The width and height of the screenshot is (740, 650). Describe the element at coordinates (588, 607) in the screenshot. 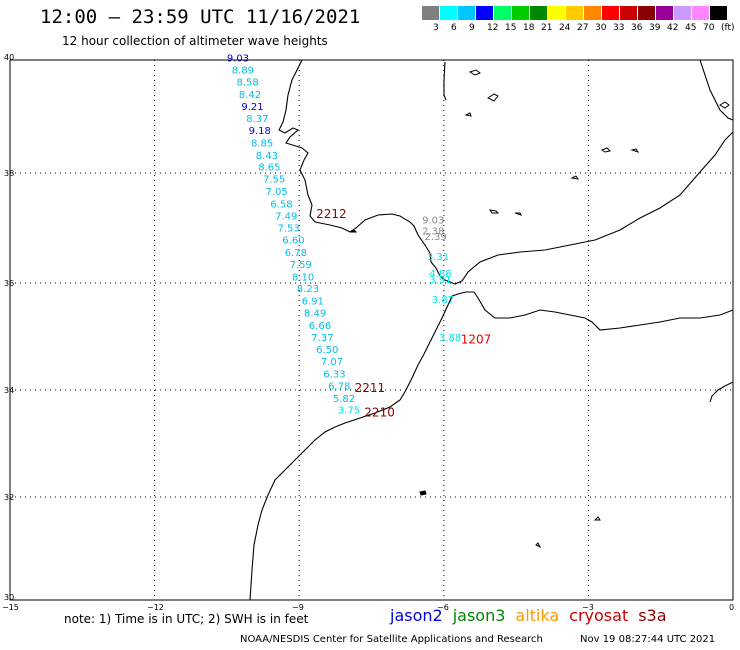

I see `lon-tick-m3: −3` at that location.